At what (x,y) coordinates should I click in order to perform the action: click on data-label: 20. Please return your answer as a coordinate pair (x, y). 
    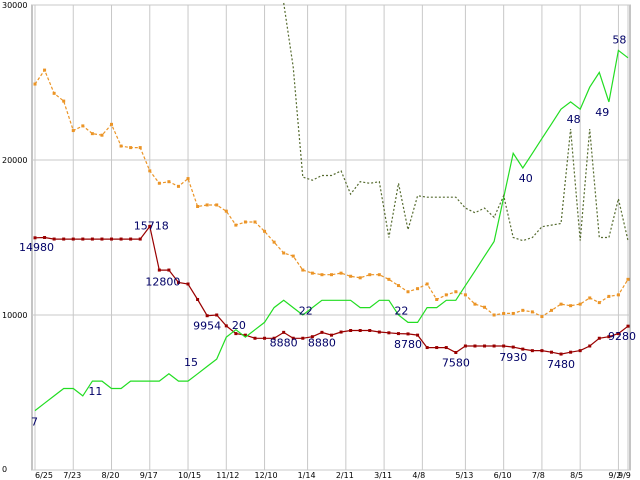
    Looking at the image, I should click on (239, 325).